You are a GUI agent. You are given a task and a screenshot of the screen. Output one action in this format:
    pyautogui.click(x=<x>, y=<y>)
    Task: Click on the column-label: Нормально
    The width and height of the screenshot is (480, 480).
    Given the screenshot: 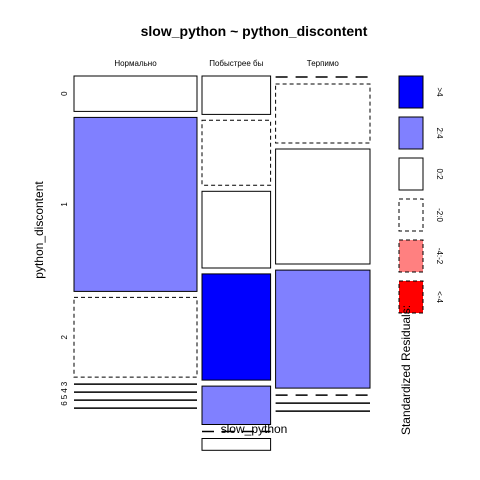 What is the action you would take?
    pyautogui.click(x=135, y=63)
    